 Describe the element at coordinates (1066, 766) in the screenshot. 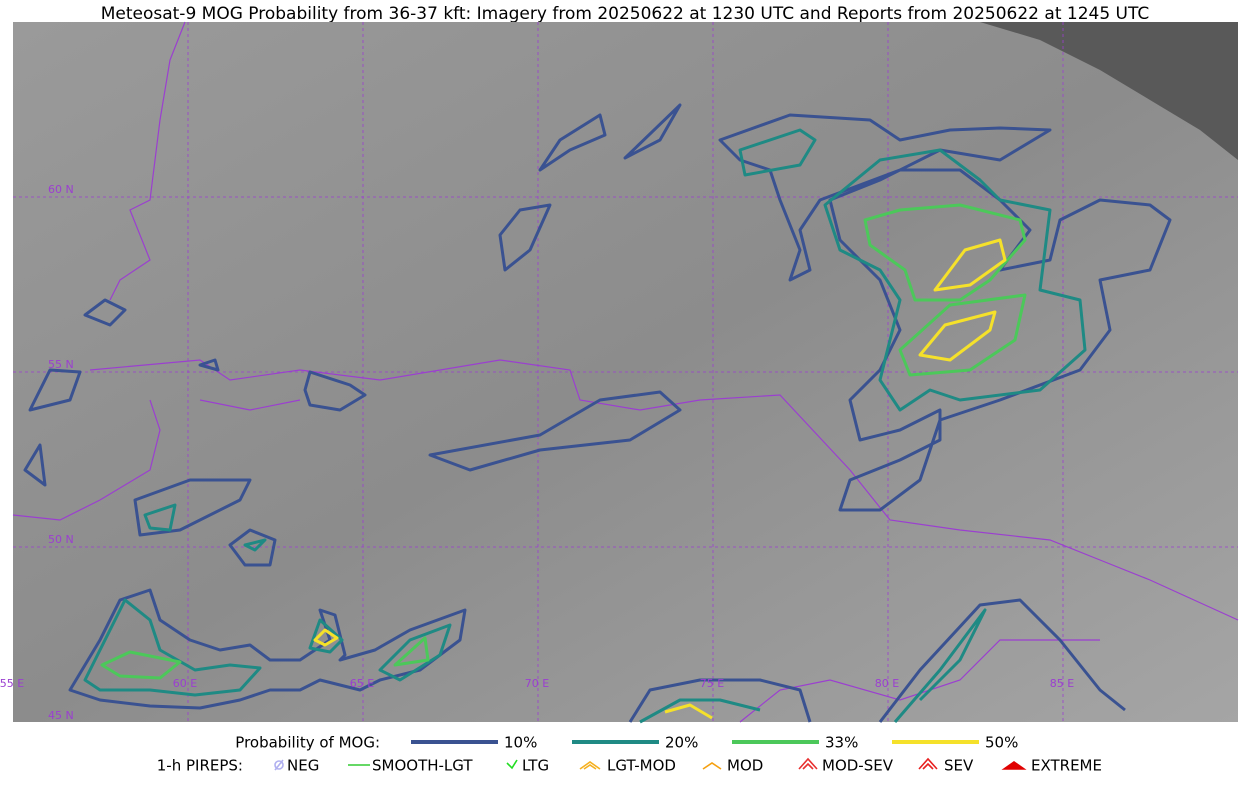

I see `legend-label: EXTREME` at that location.